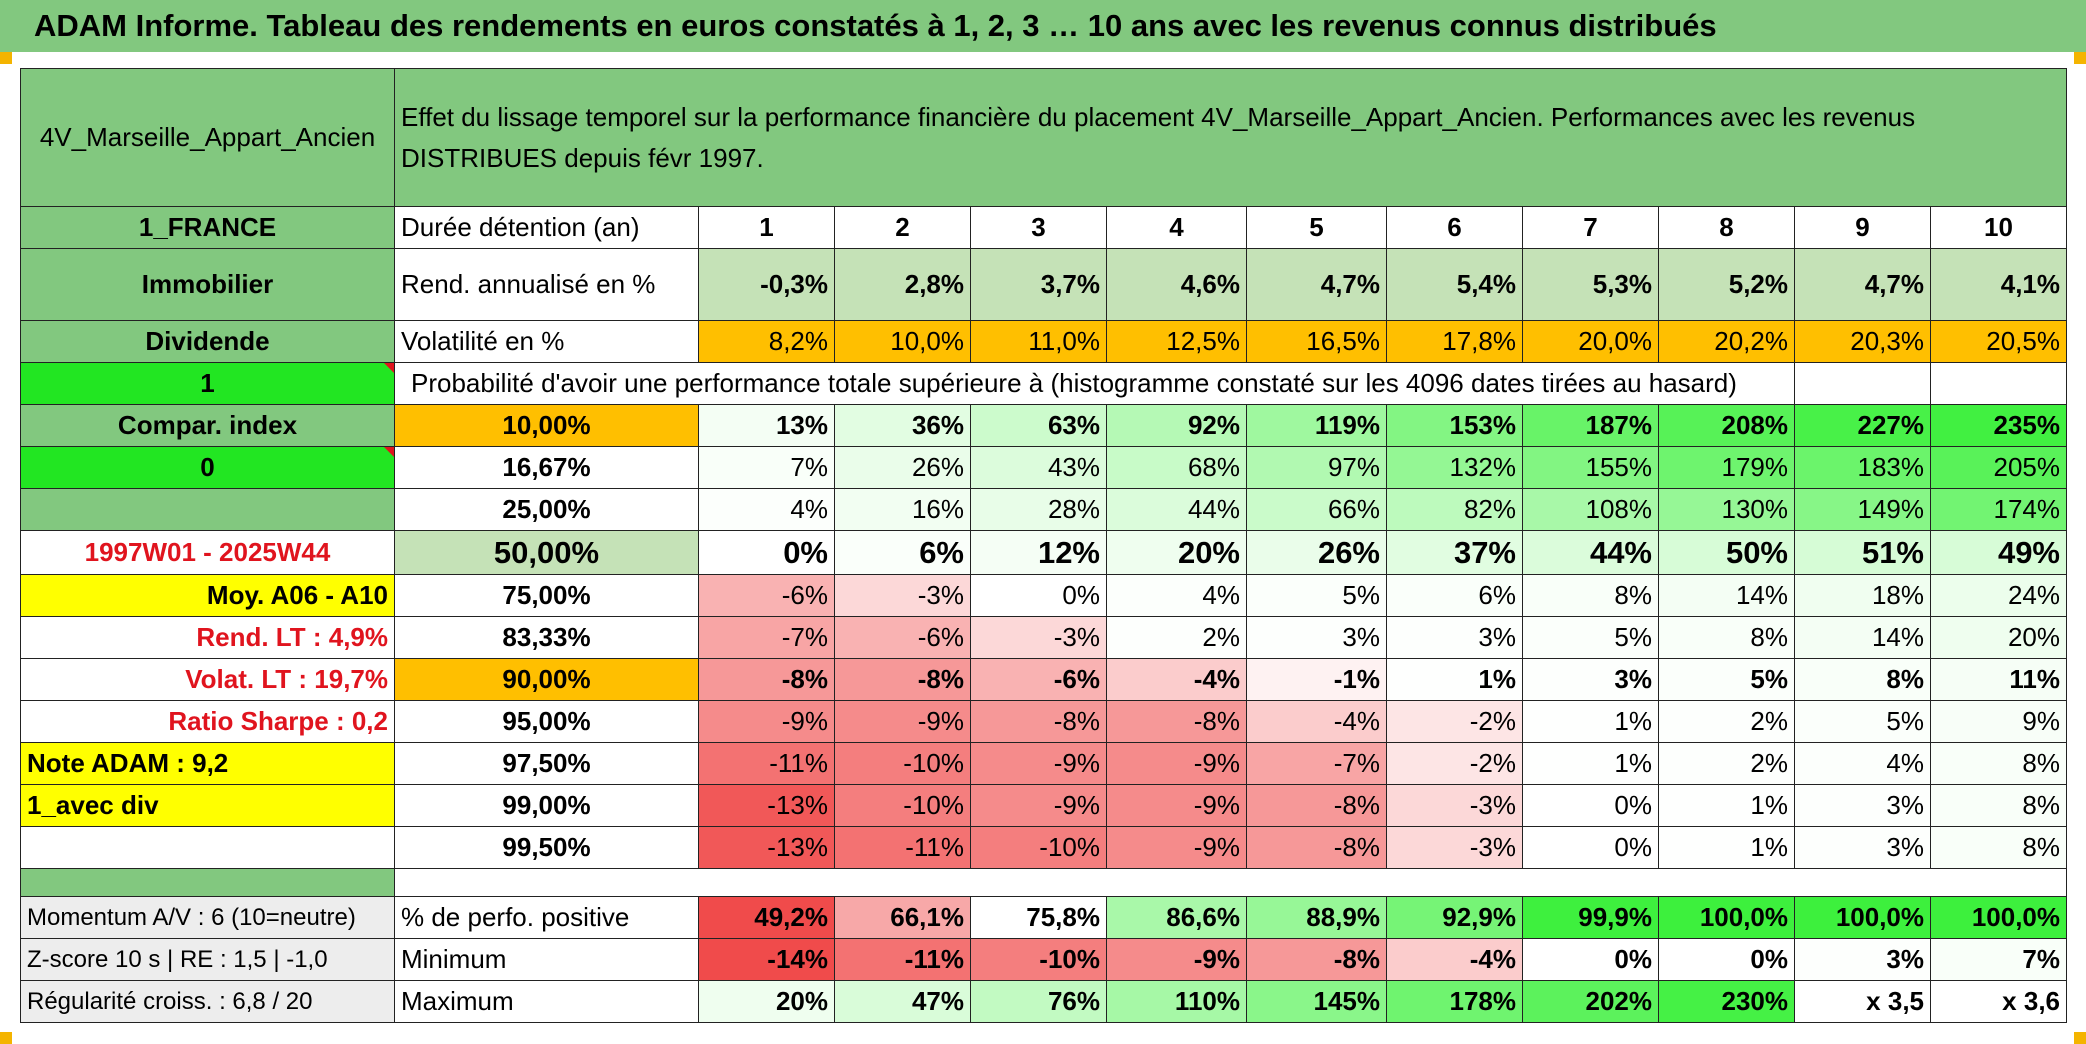 The width and height of the screenshot is (2086, 1044). What do you see at coordinates (207, 227) in the screenshot?
I see `country-label: 1_FRANCE` at bounding box center [207, 227].